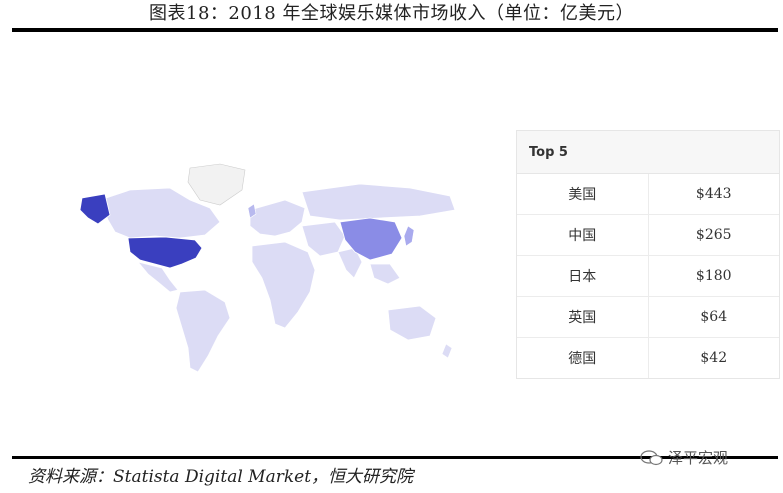 Image resolution: width=783 pixels, height=493 pixels. I want to click on table-row: 中国 $265, so click(648, 235).